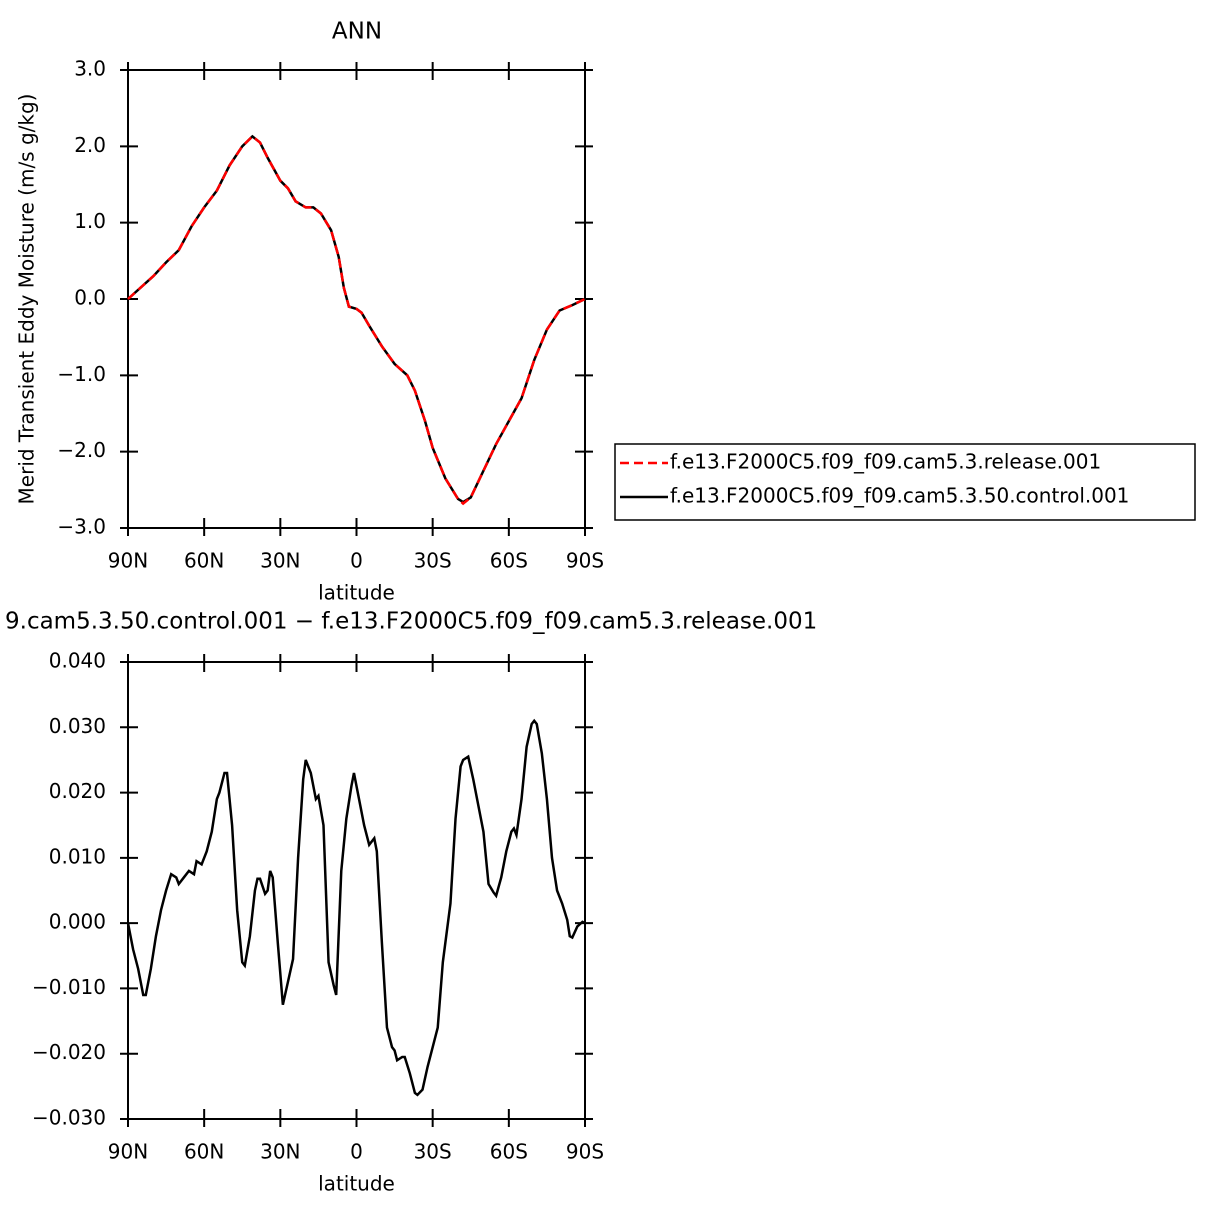  I want to click on y-tick-label: 2.0, so click(90, 145).